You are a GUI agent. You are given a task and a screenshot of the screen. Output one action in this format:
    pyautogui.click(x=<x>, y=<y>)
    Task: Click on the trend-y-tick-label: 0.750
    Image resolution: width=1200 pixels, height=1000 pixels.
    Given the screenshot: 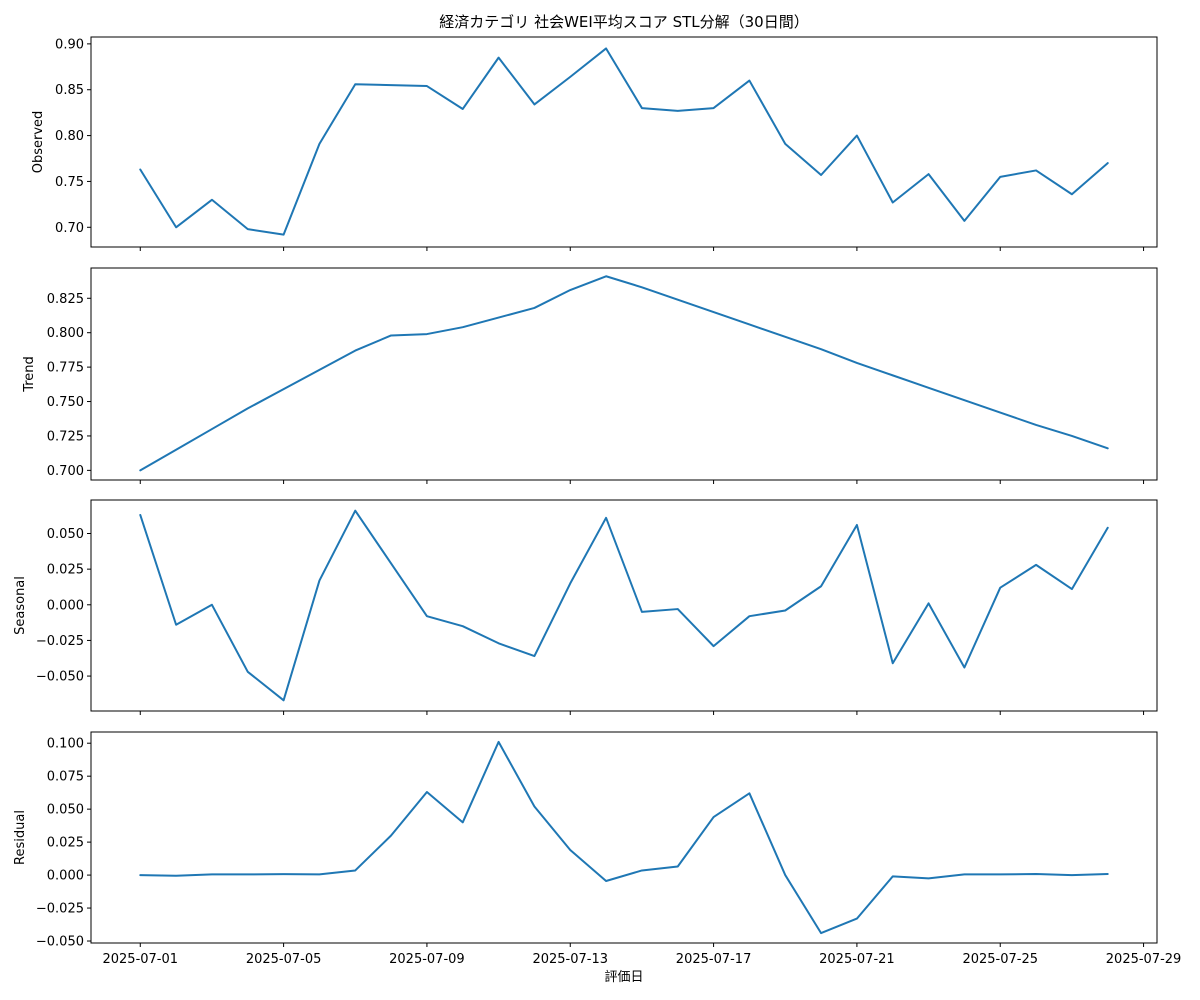 What is the action you would take?
    pyautogui.click(x=65, y=402)
    